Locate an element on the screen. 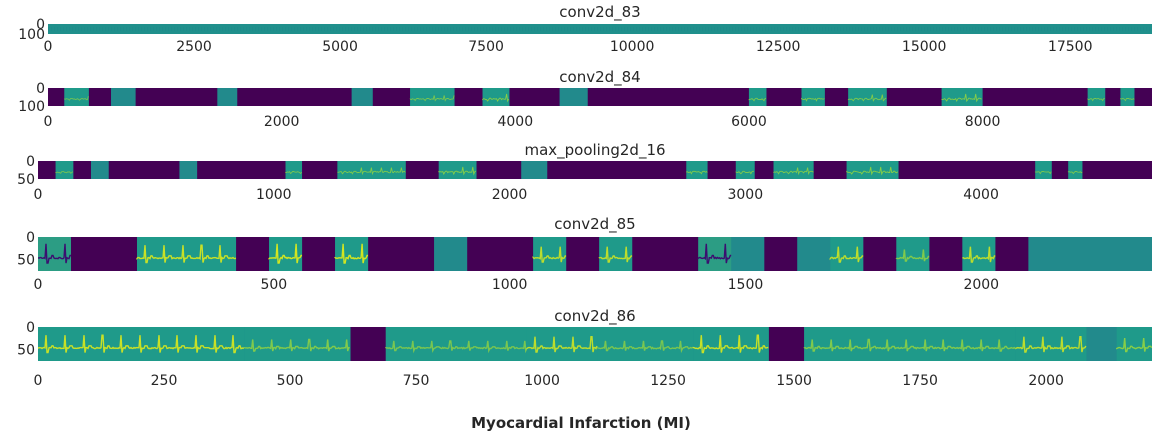 The width and height of the screenshot is (1162, 435). x-tick-label: 0 is located at coordinates (38, 195).